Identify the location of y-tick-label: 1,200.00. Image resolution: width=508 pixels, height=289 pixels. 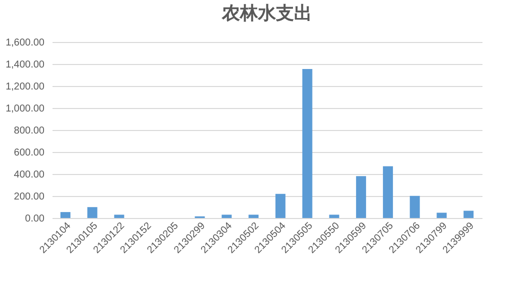
(25, 87).